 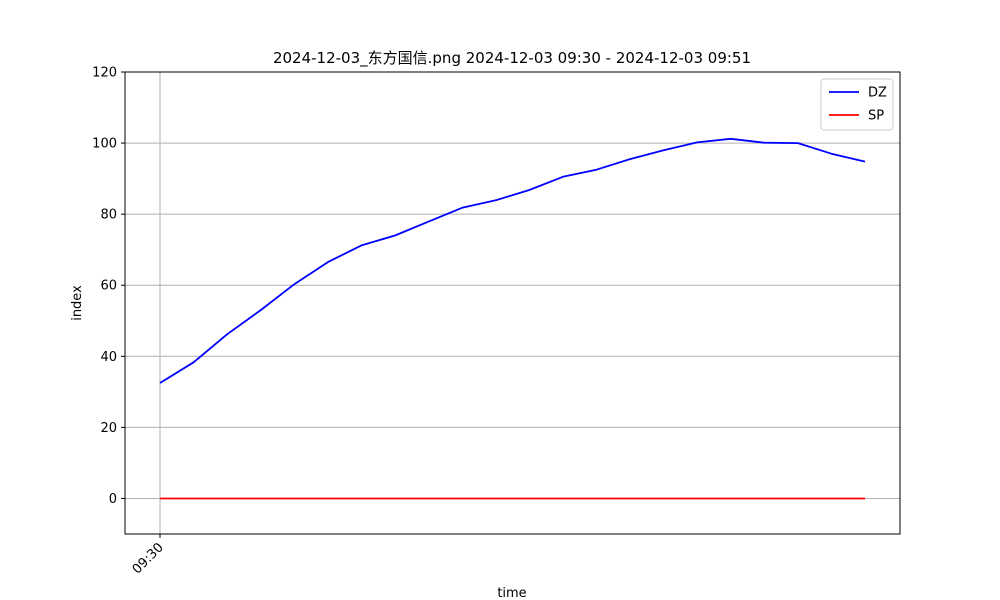 What do you see at coordinates (113, 499) in the screenshot?
I see `y-tick-label: 0` at bounding box center [113, 499].